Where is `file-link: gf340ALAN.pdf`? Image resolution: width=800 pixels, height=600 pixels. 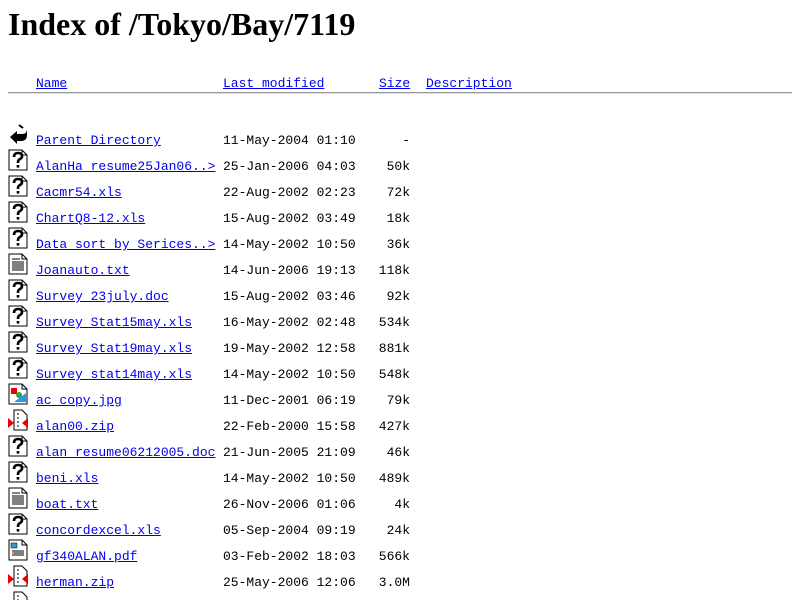
file-link: gf340ALAN.pdf is located at coordinates (87, 556).